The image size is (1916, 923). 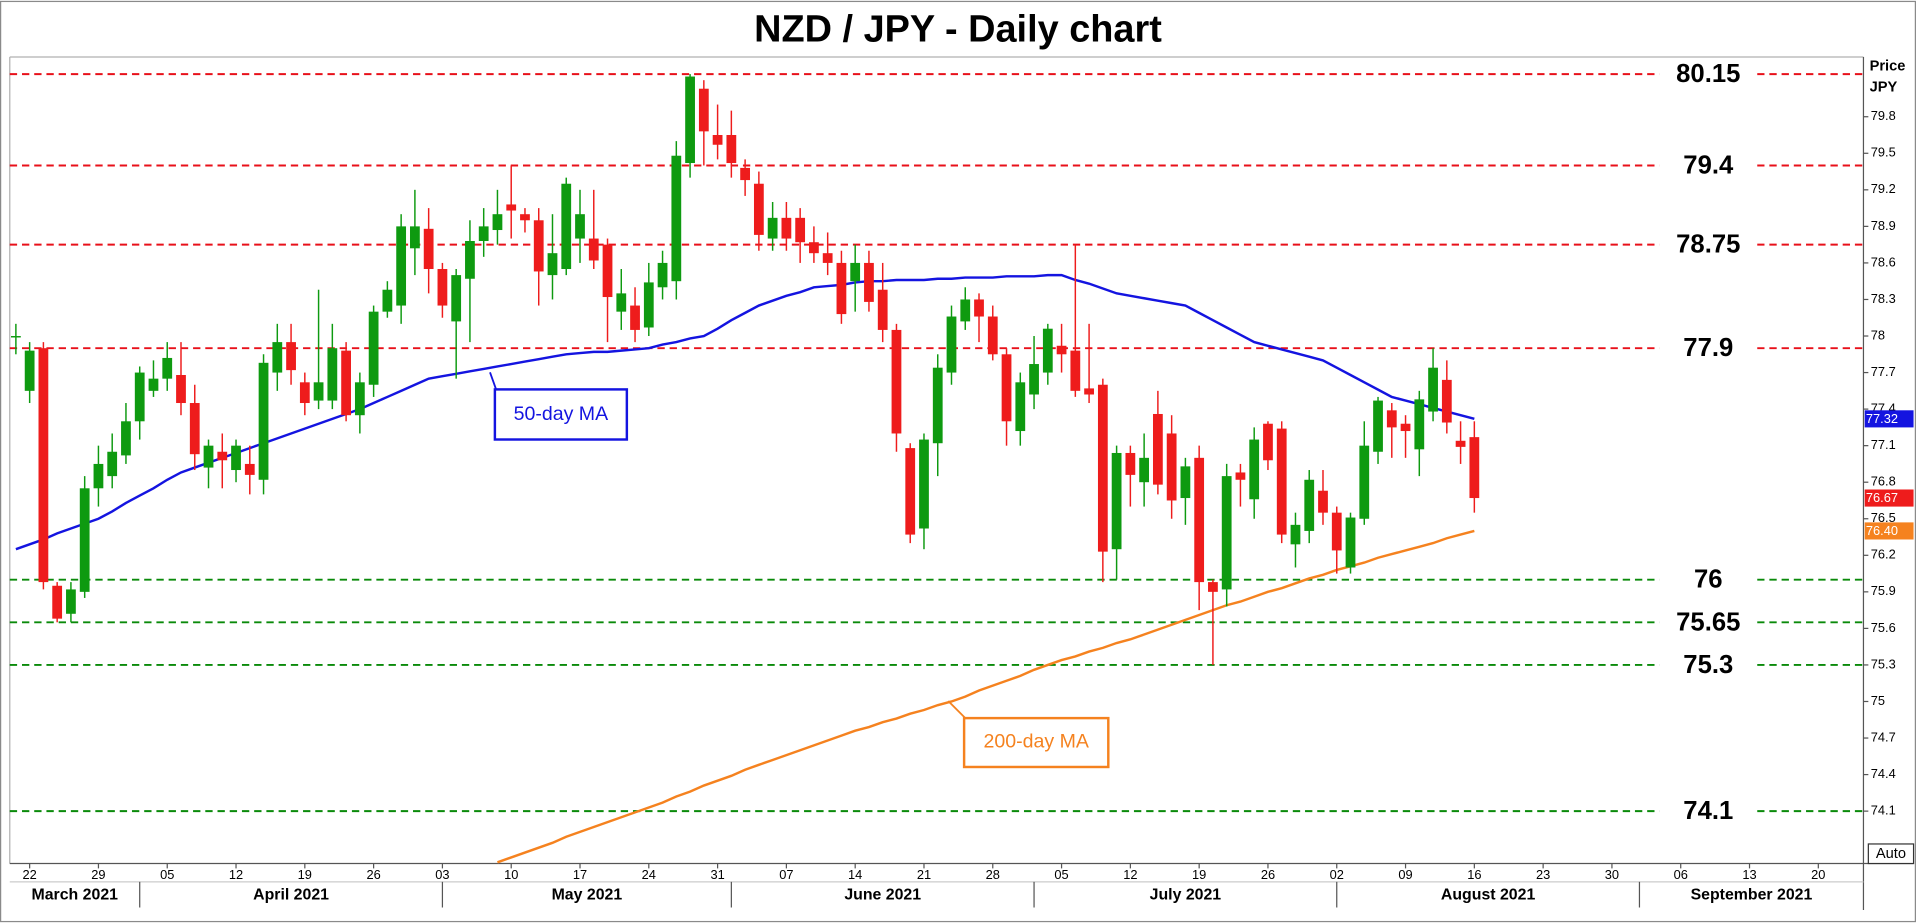 What do you see at coordinates (958, 29) in the screenshot?
I see `chart-title: NZD / JPY - Daily chart` at bounding box center [958, 29].